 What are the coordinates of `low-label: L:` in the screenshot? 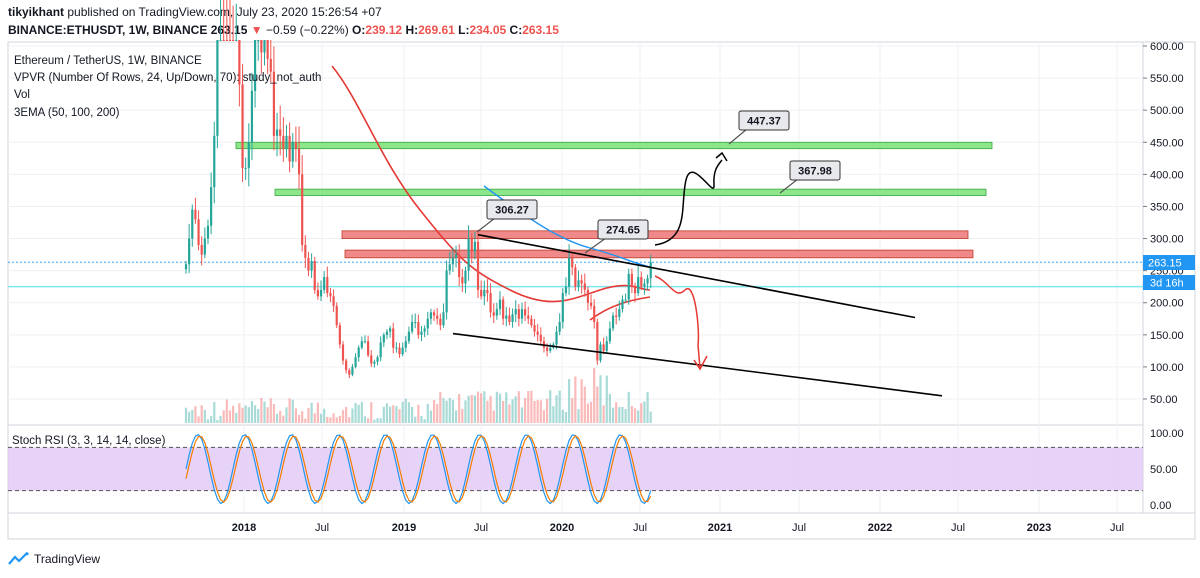 It's located at (464, 30).